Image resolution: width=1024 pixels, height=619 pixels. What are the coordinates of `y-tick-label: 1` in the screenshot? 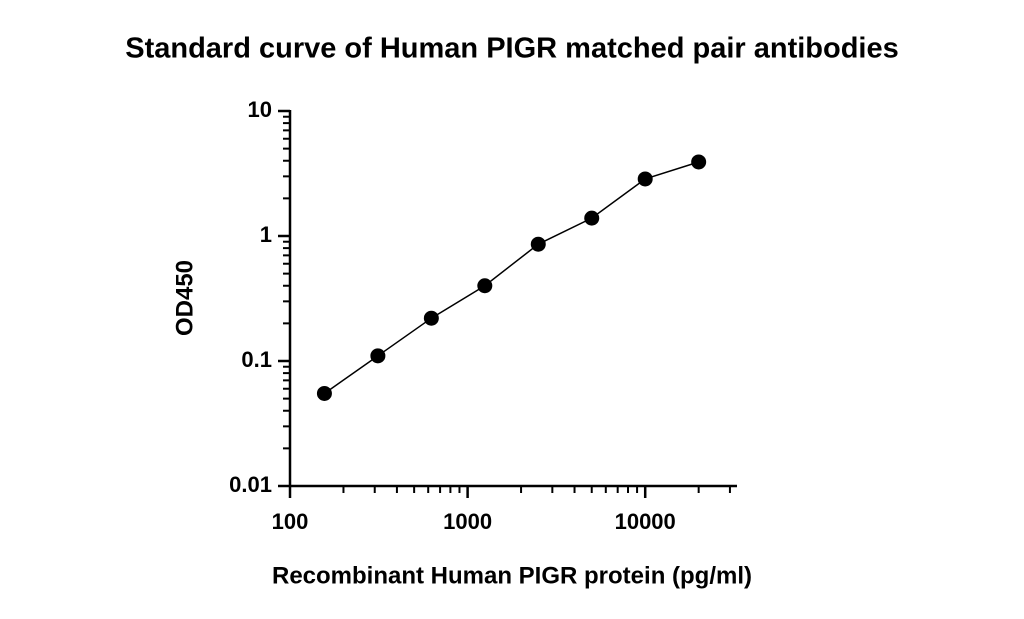 It's located at (266, 234).